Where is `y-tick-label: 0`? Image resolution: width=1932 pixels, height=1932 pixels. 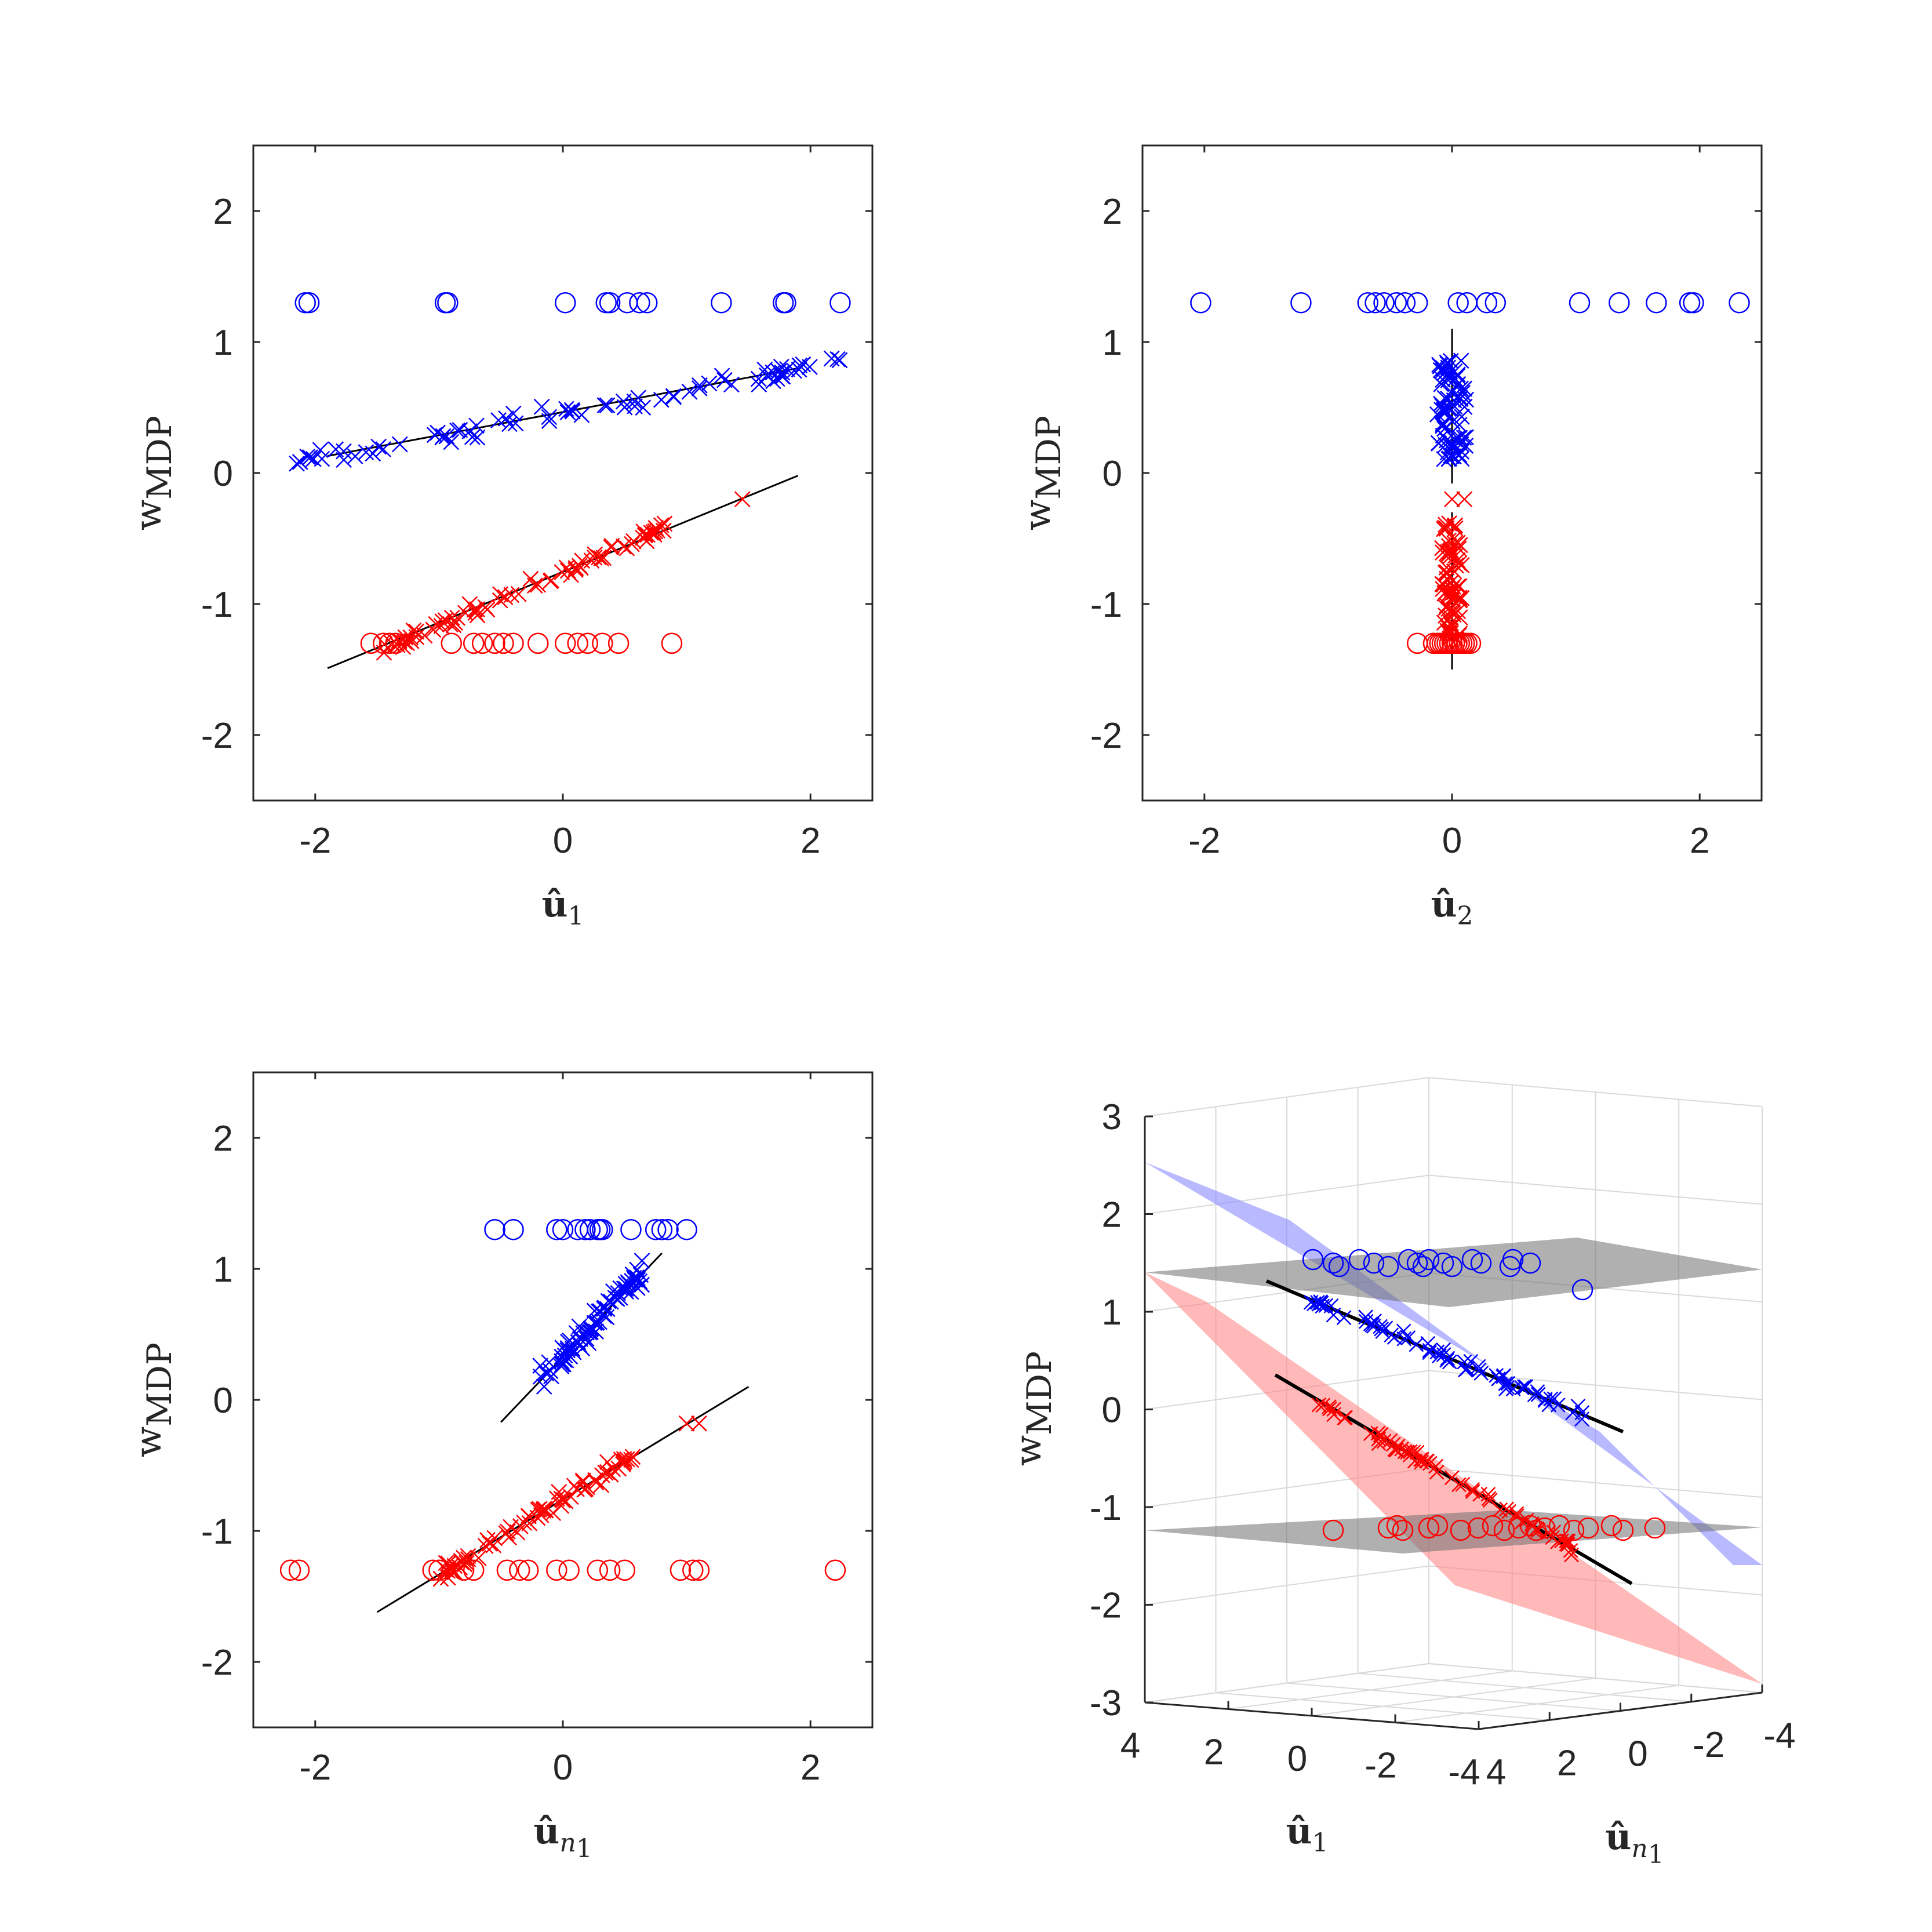 y-tick-label: 0 is located at coordinates (223, 474).